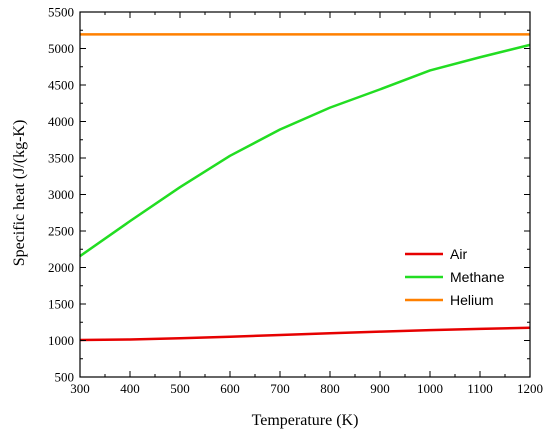 The width and height of the screenshot is (550, 433). What do you see at coordinates (458, 254) in the screenshot?
I see `legend-label-air: Air` at bounding box center [458, 254].